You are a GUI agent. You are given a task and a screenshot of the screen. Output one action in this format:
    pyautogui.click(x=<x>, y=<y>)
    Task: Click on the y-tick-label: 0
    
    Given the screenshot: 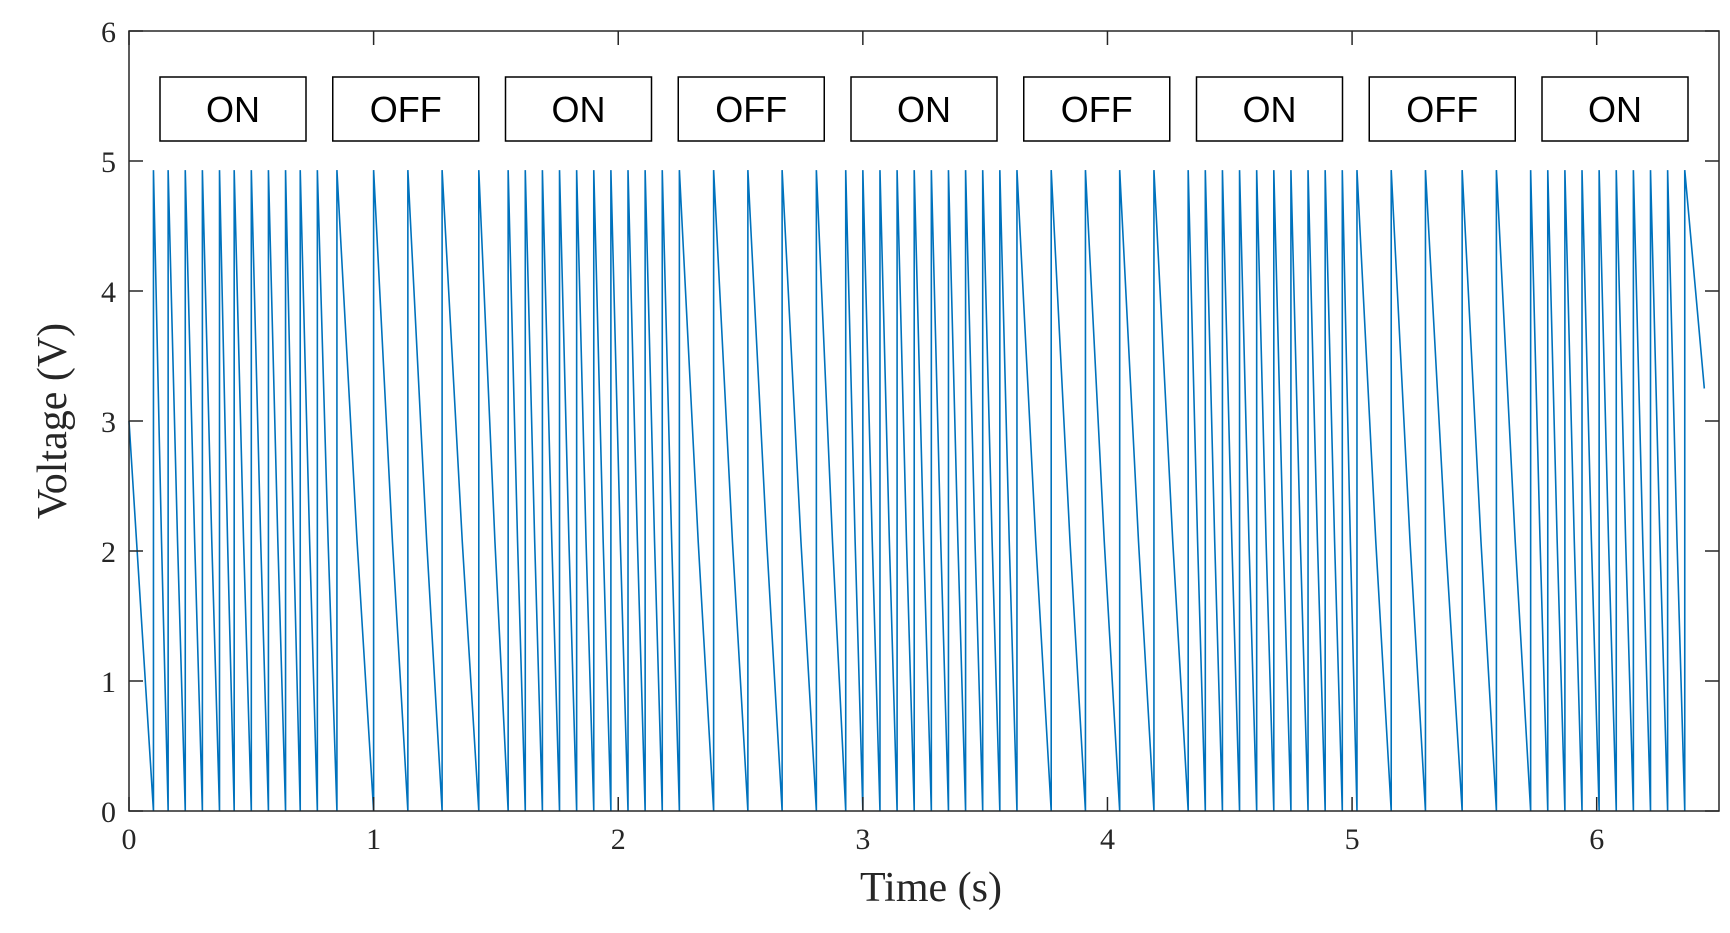 What is the action you would take?
    pyautogui.click(x=108, y=812)
    